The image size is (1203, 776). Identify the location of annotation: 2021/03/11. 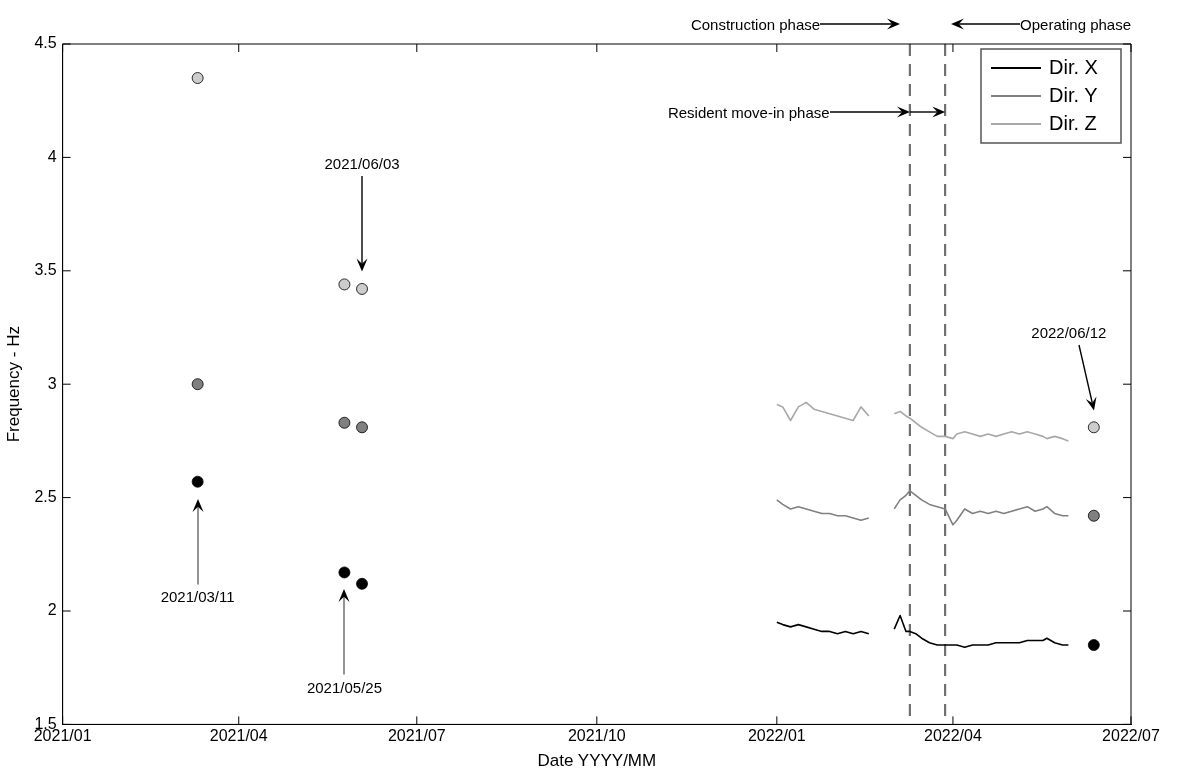
(197, 597).